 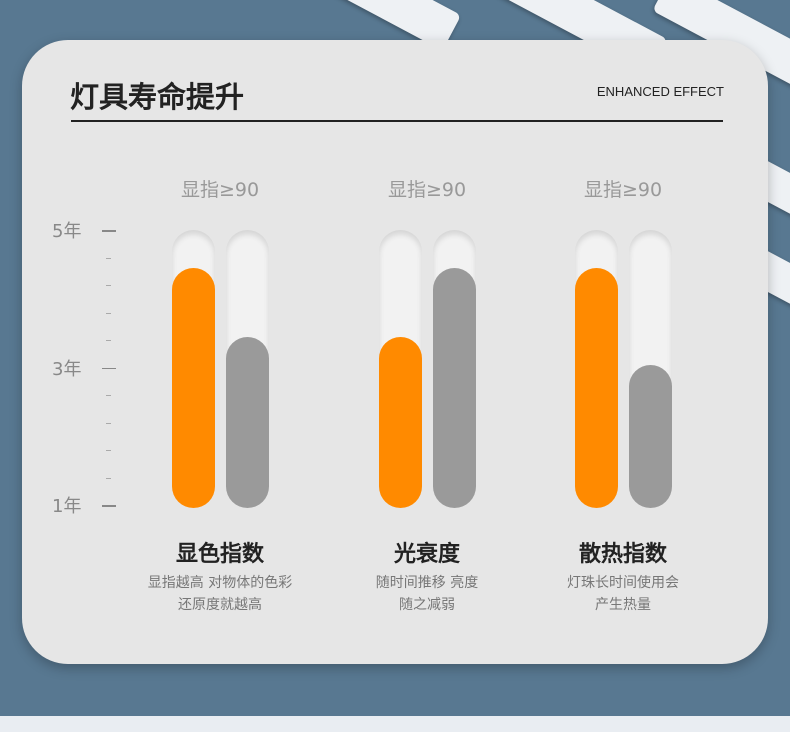 I want to click on group-name: 光衰度, so click(x=426, y=554).